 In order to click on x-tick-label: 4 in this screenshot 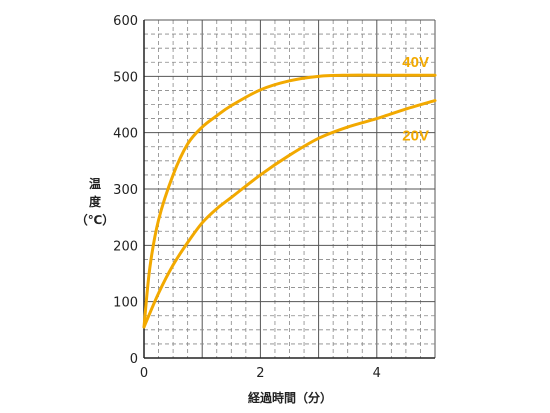, I will do `click(377, 373)`.